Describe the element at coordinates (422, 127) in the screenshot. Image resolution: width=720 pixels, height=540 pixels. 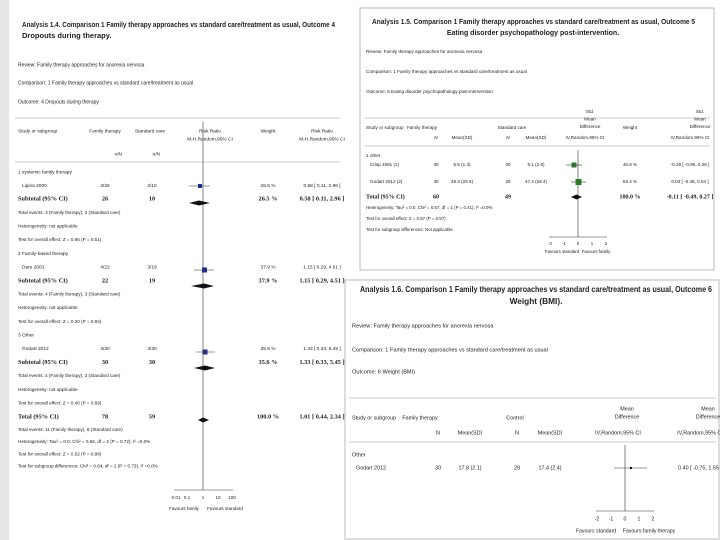
I see `header: Family therapy` at that location.